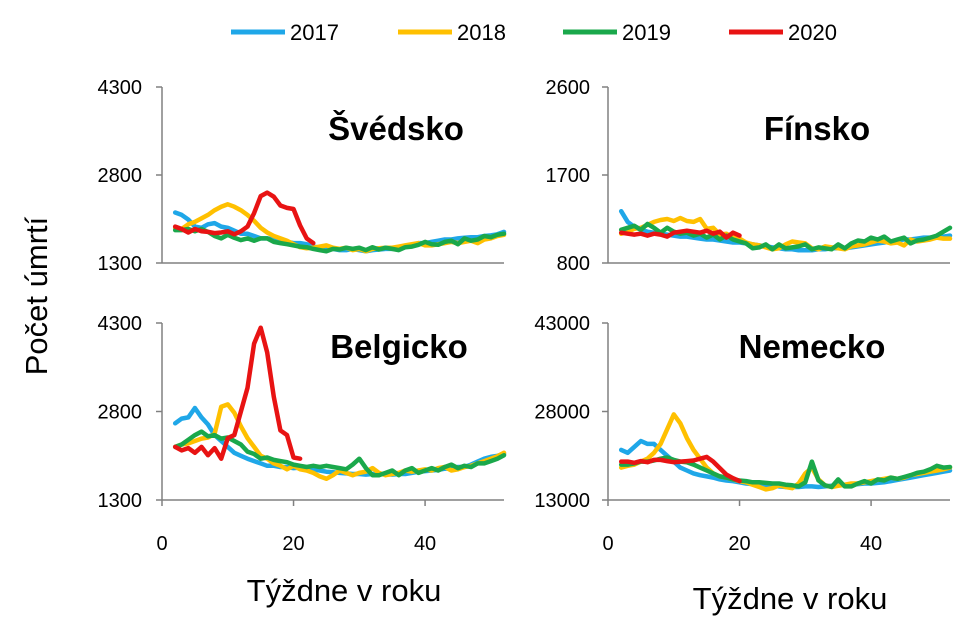 The height and width of the screenshot is (627, 969). Describe the element at coordinates (36, 295) in the screenshot. I see `y-axis-label: Počet úmrtí` at that location.